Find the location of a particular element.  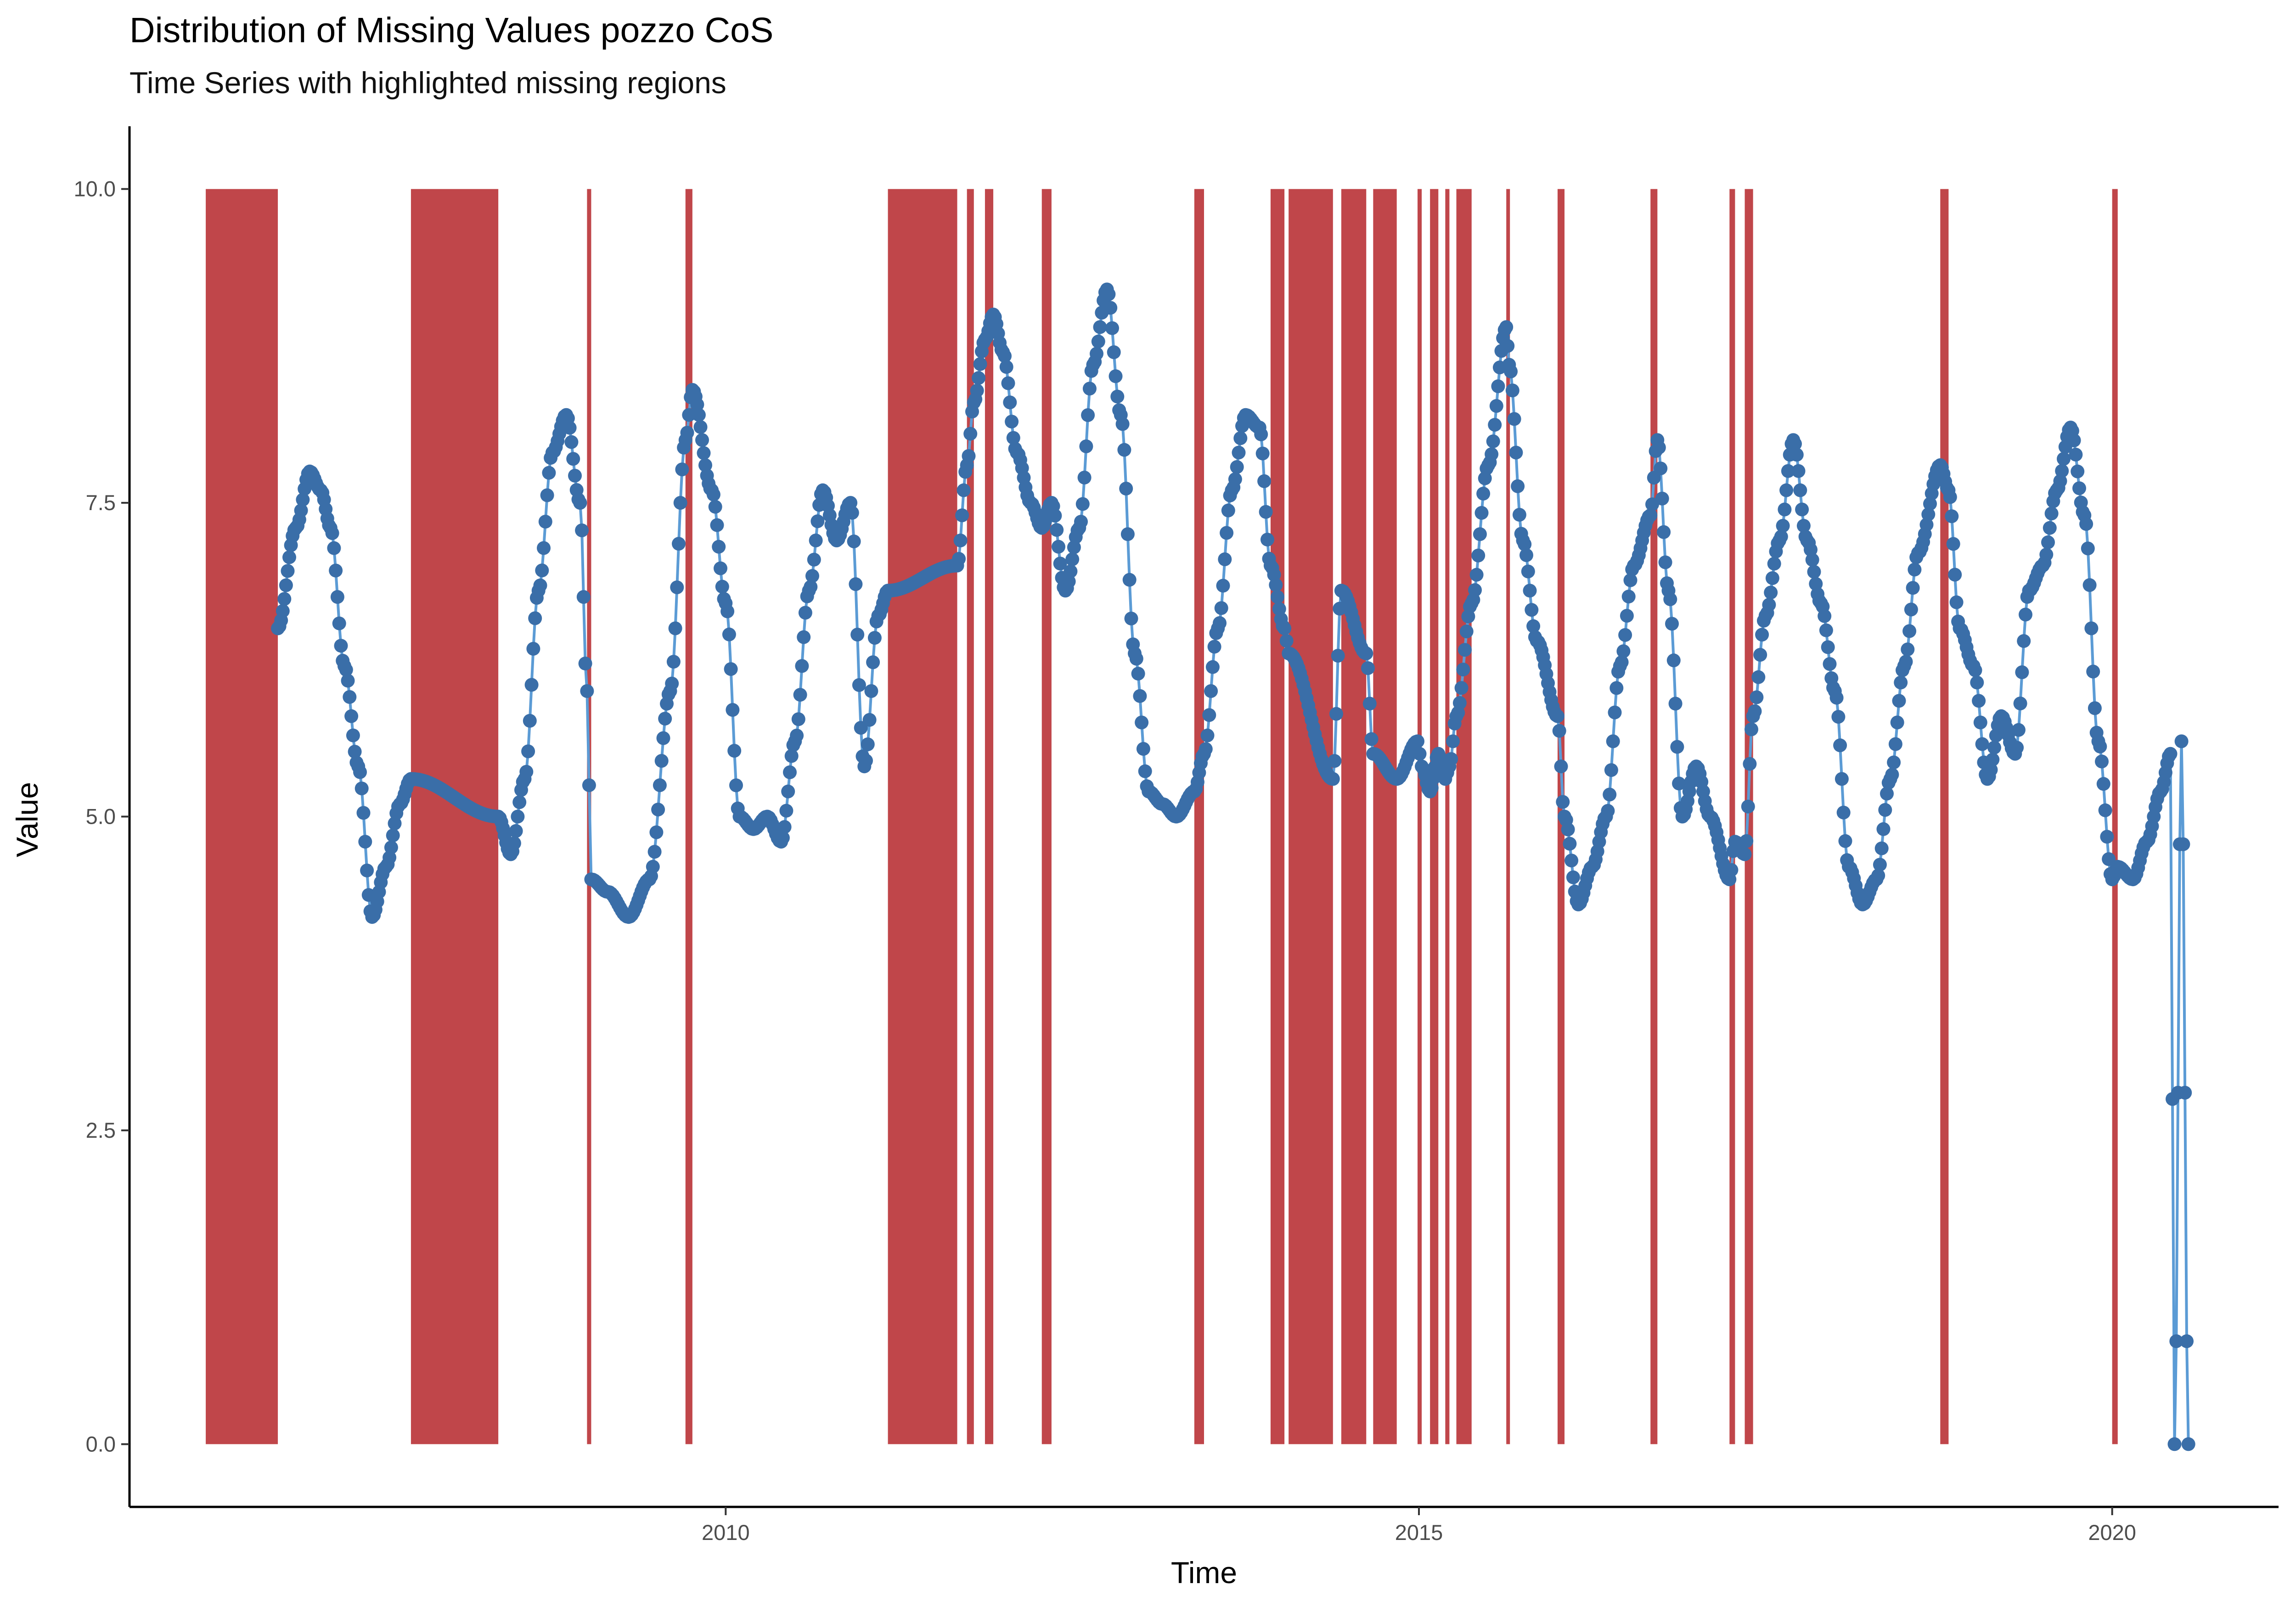

x-axis-title: Time is located at coordinates (1204, 1573).